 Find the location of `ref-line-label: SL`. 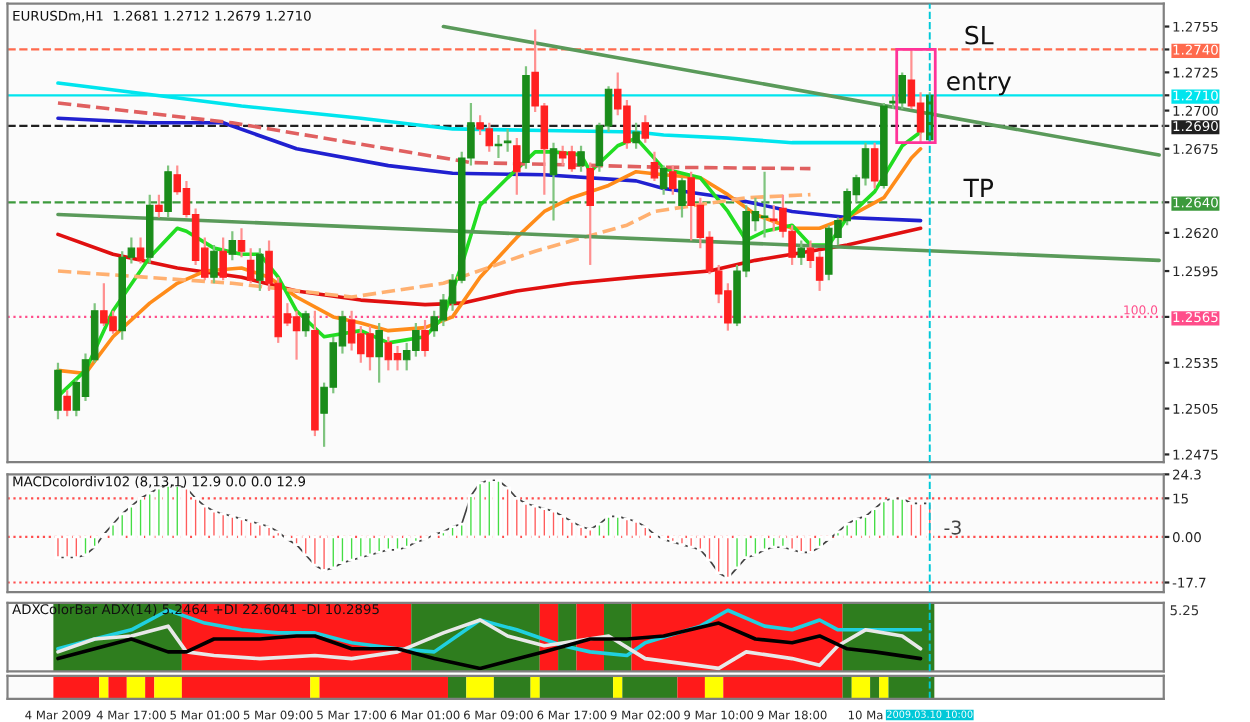

ref-line-label: SL is located at coordinates (979, 35).